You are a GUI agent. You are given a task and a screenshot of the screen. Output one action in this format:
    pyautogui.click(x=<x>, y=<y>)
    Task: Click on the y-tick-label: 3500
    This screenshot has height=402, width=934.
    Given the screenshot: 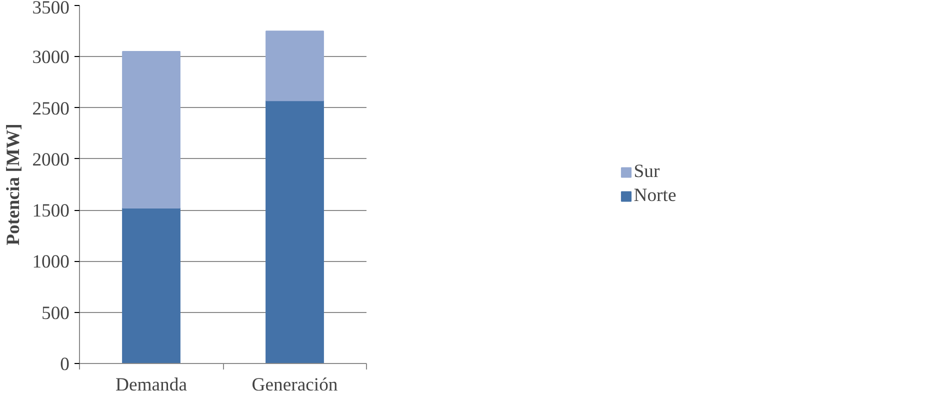 What is the action you would take?
    pyautogui.click(x=51, y=9)
    